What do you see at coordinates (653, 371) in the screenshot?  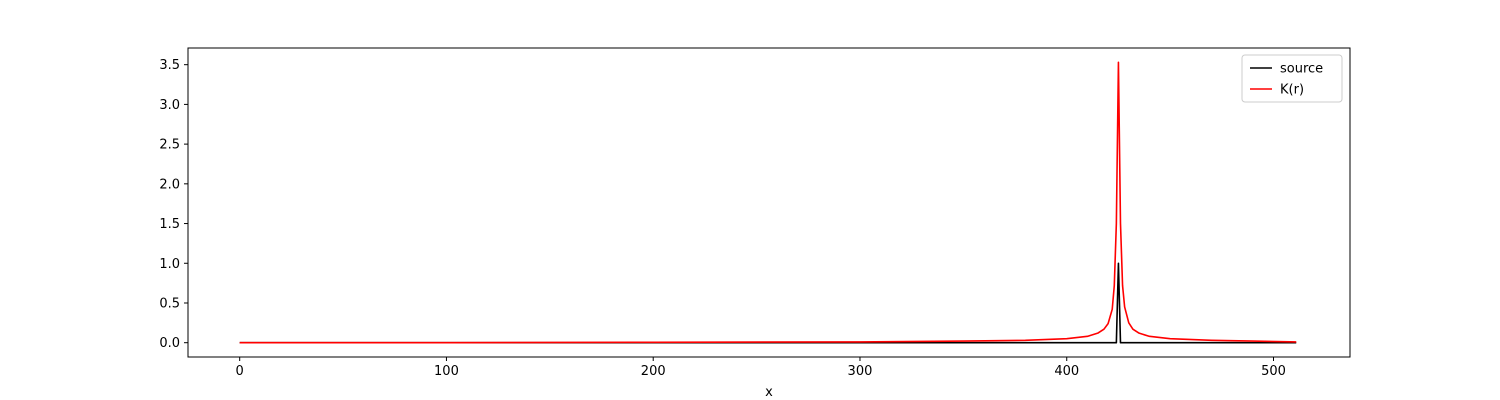 I see `x-tick-label: 200` at bounding box center [653, 371].